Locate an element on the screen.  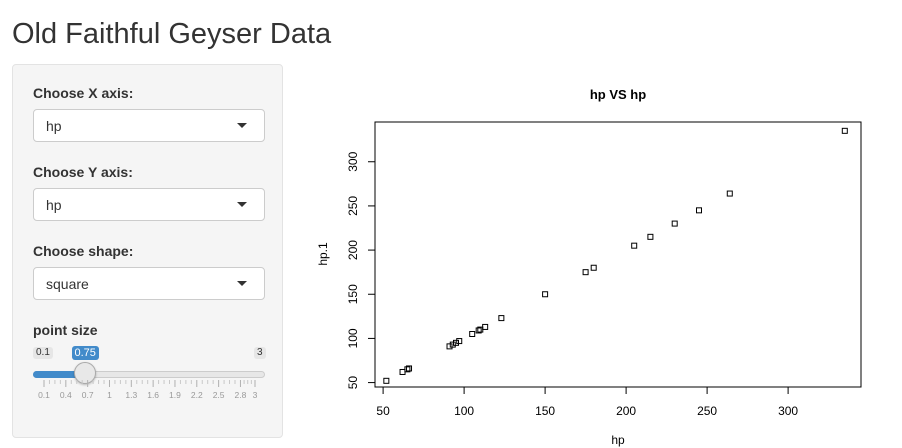
x-axis-select: hp is located at coordinates (149, 125).